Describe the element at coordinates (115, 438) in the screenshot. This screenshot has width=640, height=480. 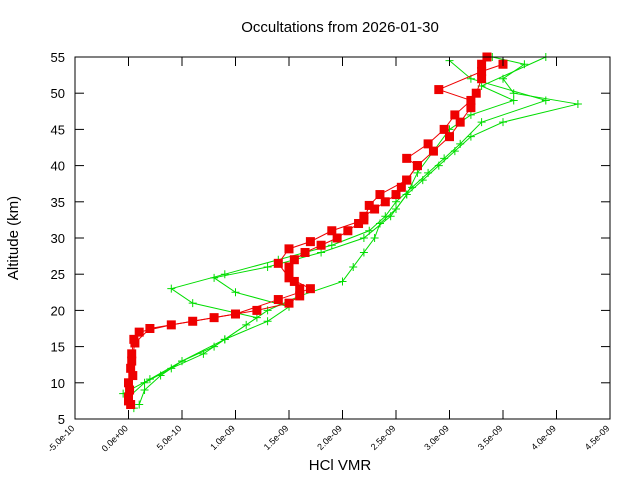
I see `x-tick-label: 0.0e+00` at that location.